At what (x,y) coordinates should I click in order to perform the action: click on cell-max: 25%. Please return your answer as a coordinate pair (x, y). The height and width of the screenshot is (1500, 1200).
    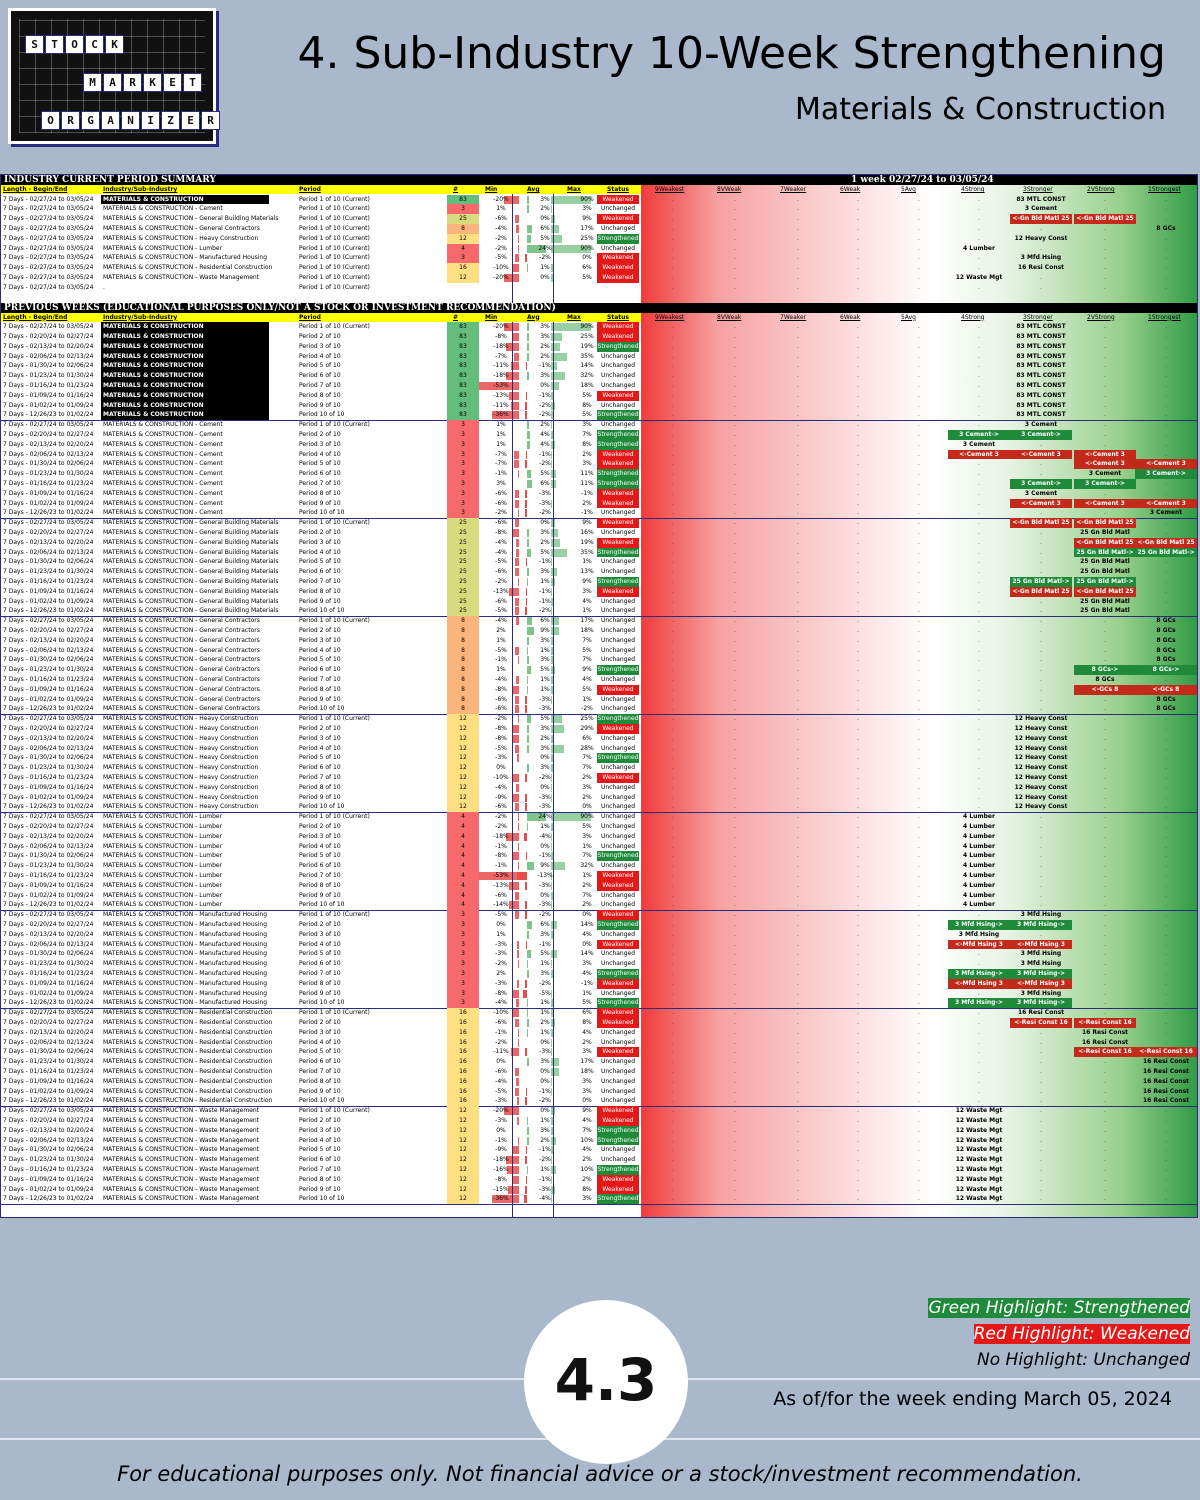
    Looking at the image, I should click on (587, 336).